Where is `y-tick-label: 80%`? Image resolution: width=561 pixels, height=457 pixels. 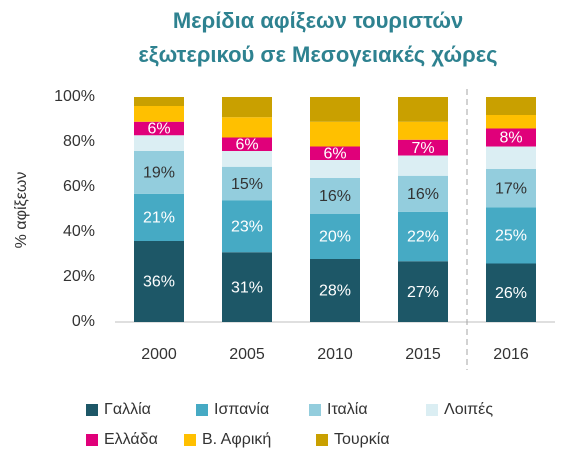 y-tick-label: 80% is located at coordinates (79, 141).